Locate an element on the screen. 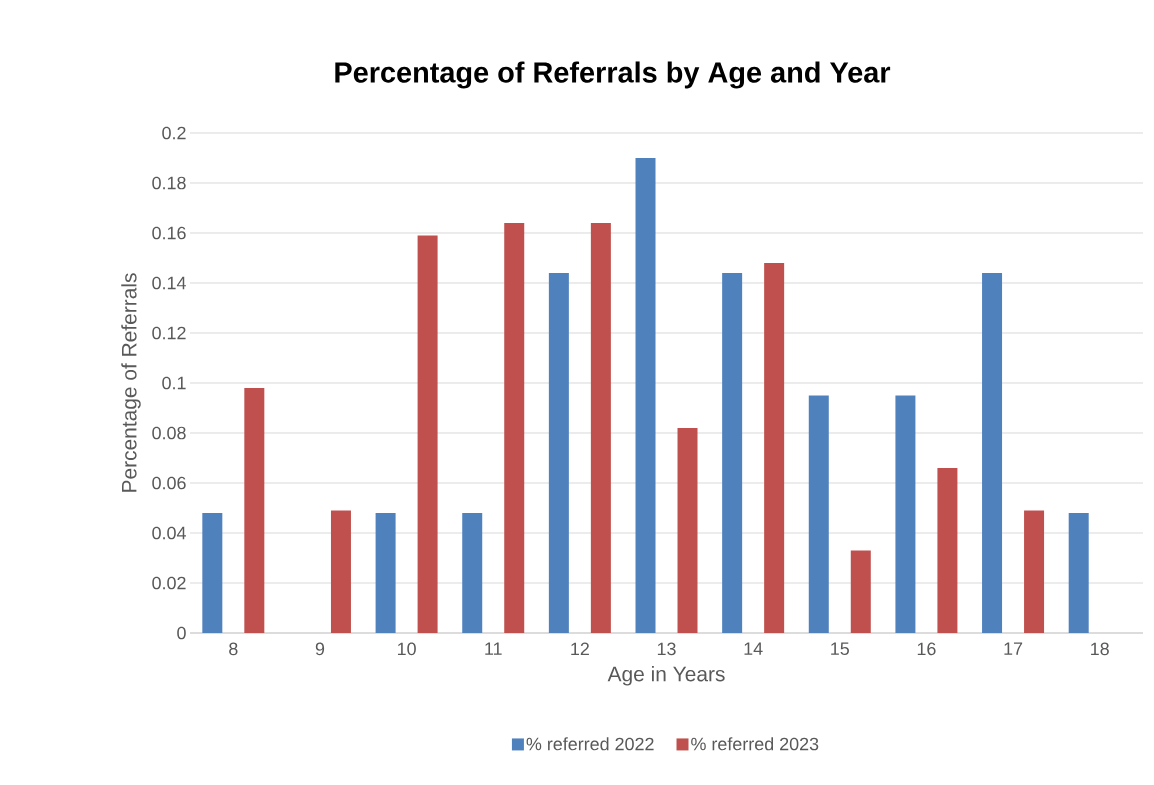  x-tick-label: 16 is located at coordinates (926, 649).